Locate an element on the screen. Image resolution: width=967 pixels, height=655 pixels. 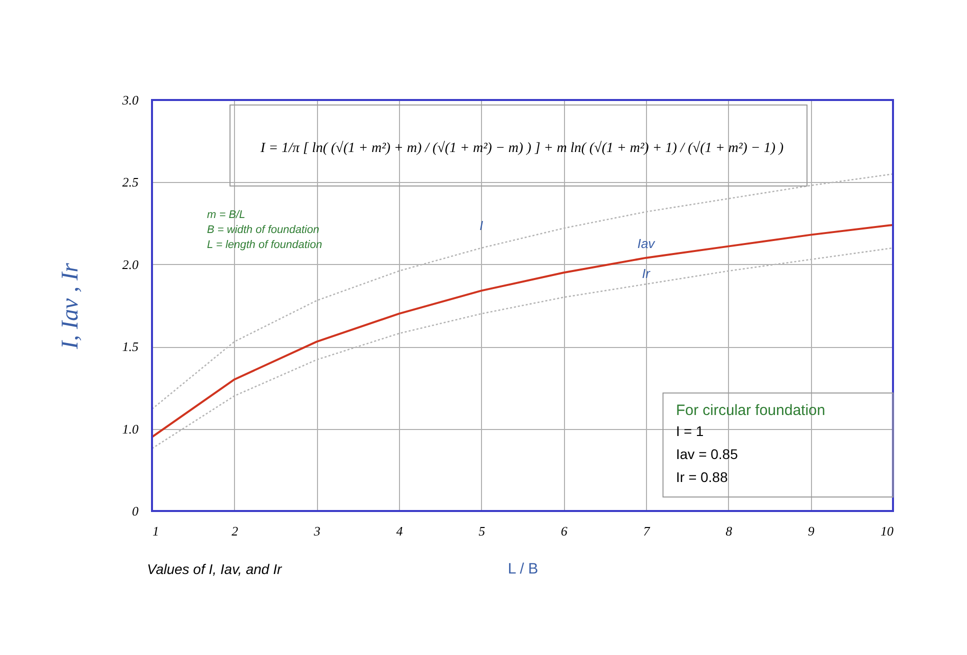
text: Values of I, Iav, and Ir is located at coordinates (215, 569).